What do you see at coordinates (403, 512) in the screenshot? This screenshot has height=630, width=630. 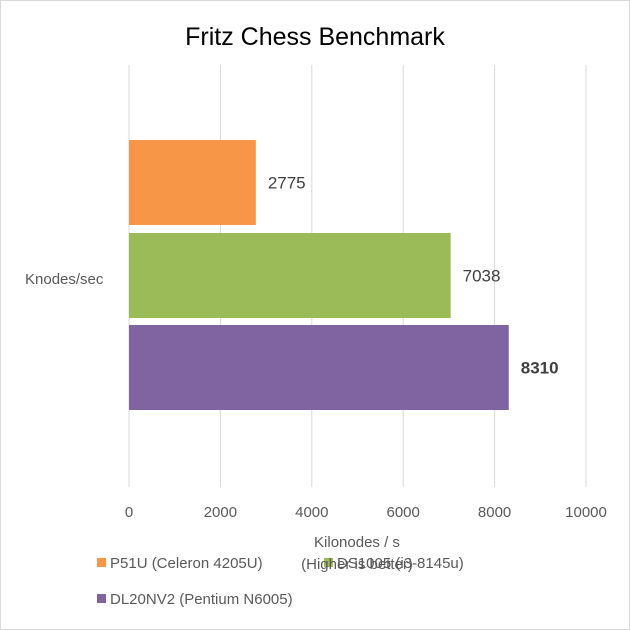 I see `x-tick-label: 6000` at bounding box center [403, 512].